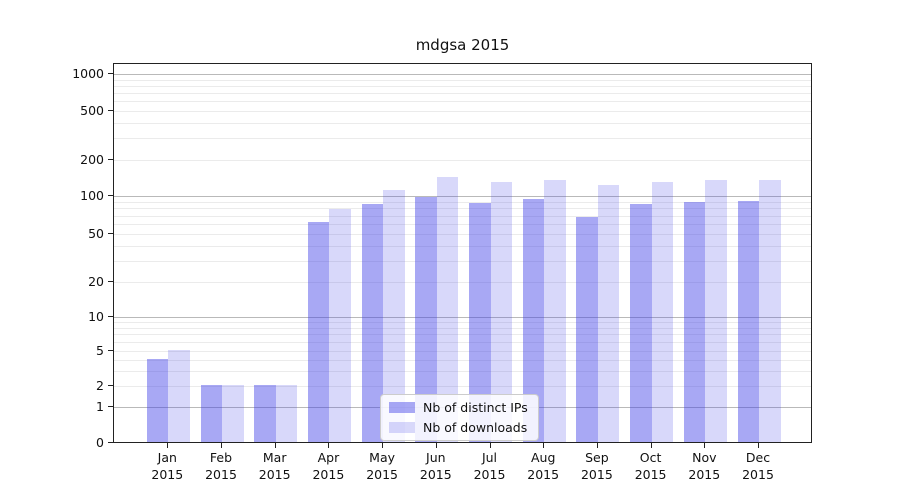 The height and width of the screenshot is (500, 900). What do you see at coordinates (221, 466) in the screenshot?
I see `x-tick-label-feb: Feb 2015` at bounding box center [221, 466].